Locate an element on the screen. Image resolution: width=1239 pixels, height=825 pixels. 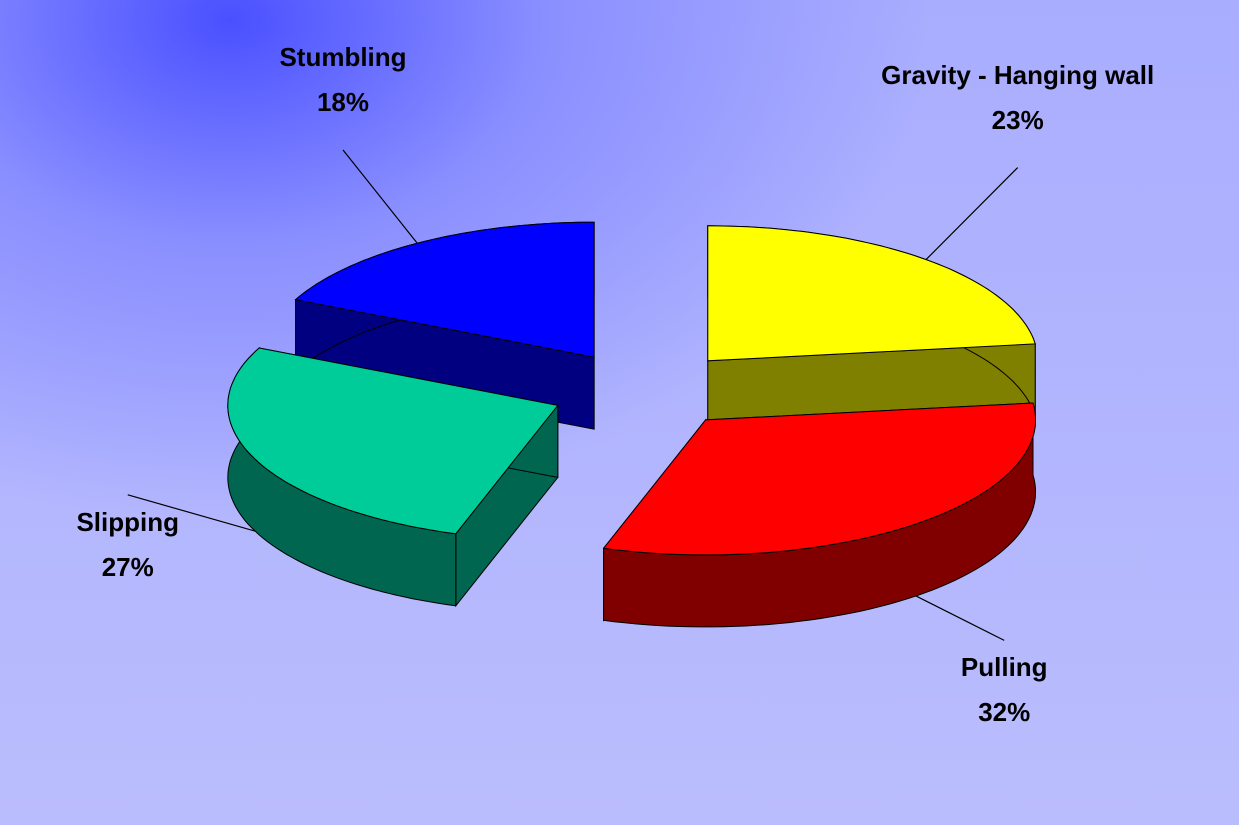
slice-label: Gravity - Hanging wall 23% is located at coordinates (1018, 98).